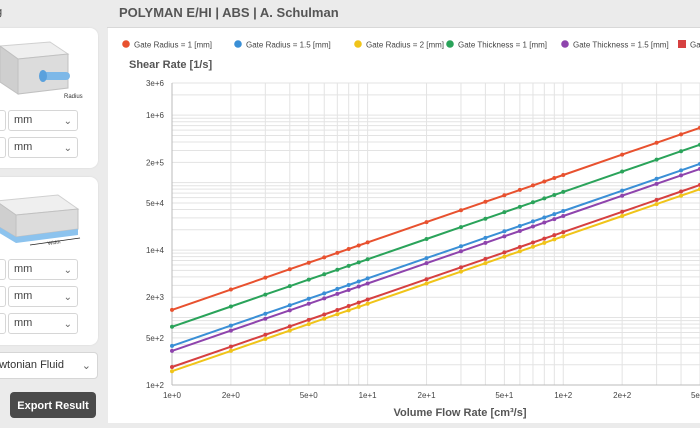 The width and height of the screenshot is (700, 428). I want to click on x-tick-label: 2e+1, so click(427, 395).